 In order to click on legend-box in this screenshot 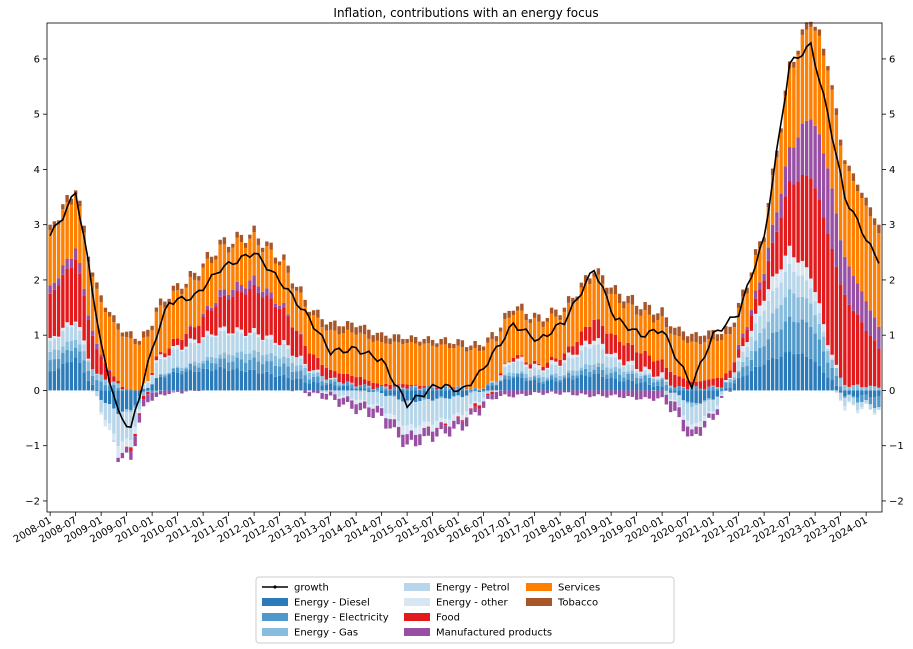, I will do `click(465, 610)`.